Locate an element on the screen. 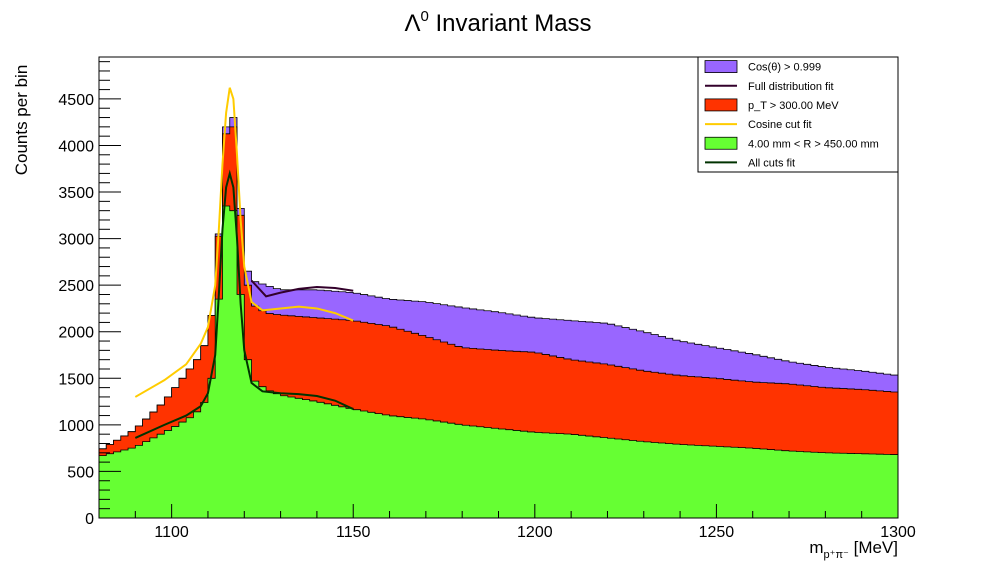 The height and width of the screenshot is (580, 998). x-axis-label-main: m is located at coordinates (816, 547).